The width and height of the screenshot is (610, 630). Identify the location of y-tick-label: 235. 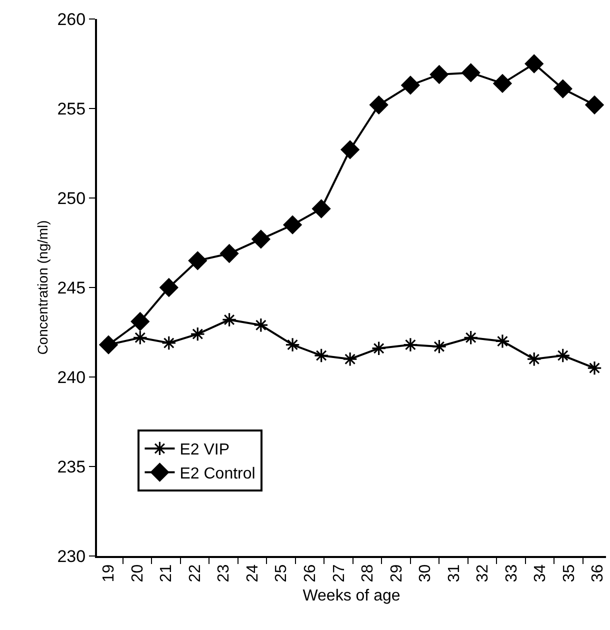
(71, 466).